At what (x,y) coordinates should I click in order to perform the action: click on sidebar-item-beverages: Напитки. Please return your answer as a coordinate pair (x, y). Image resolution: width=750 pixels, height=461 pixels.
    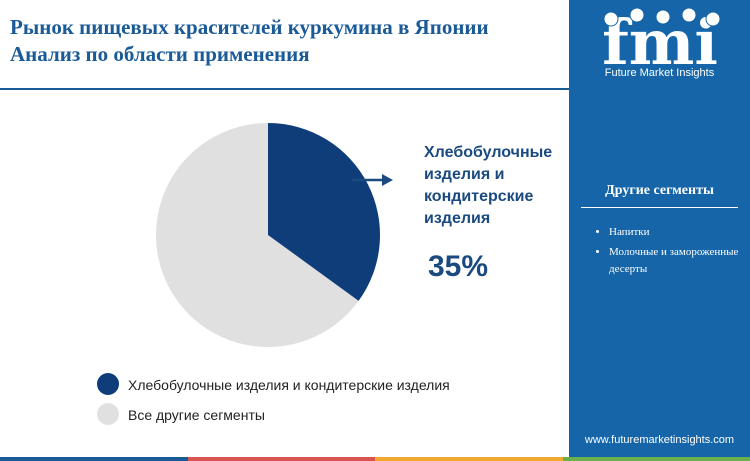
    Looking at the image, I should click on (676, 232).